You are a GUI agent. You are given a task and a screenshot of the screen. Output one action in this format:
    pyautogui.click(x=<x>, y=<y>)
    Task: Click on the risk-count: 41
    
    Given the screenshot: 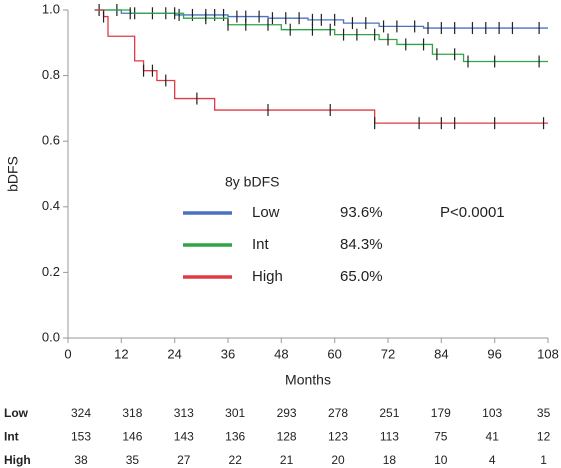 What is the action you would take?
    pyautogui.click(x=493, y=437)
    